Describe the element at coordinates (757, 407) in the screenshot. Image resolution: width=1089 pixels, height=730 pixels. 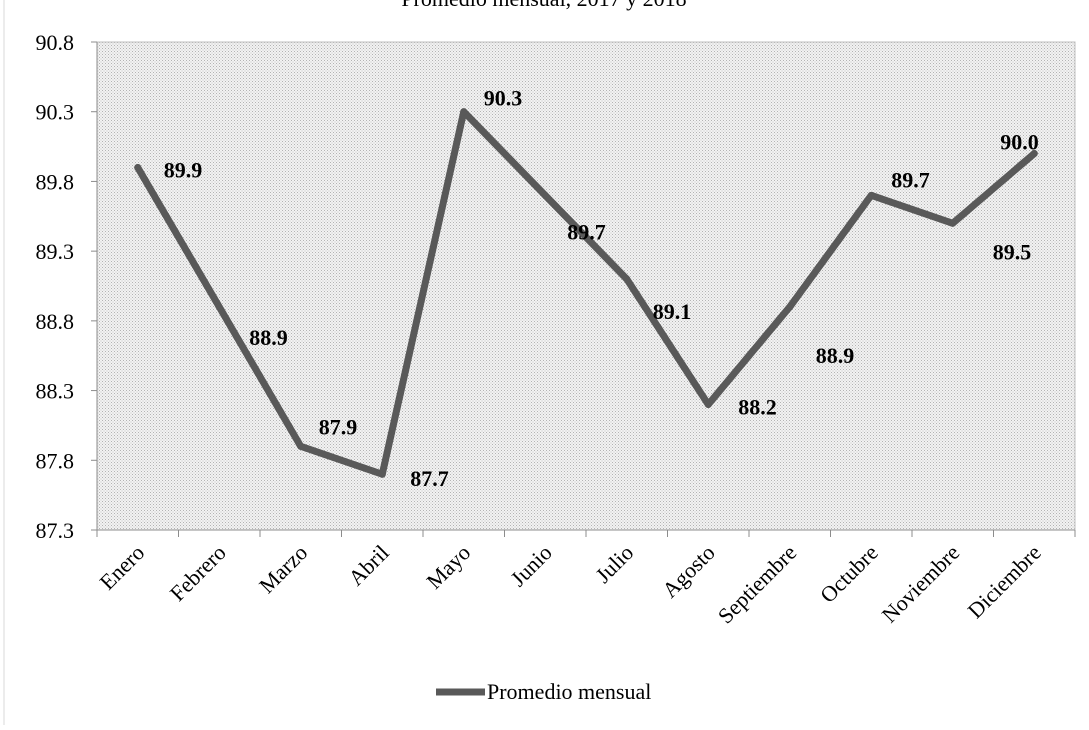
I see `data-label: 88.2` at that location.